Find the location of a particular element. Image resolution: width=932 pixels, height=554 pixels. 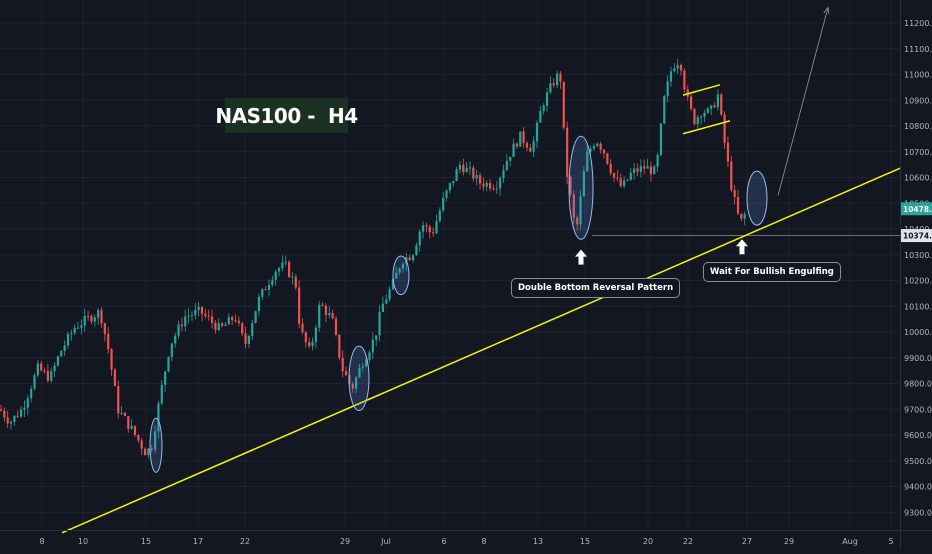

level-price-tag-bg is located at coordinates (916, 236).